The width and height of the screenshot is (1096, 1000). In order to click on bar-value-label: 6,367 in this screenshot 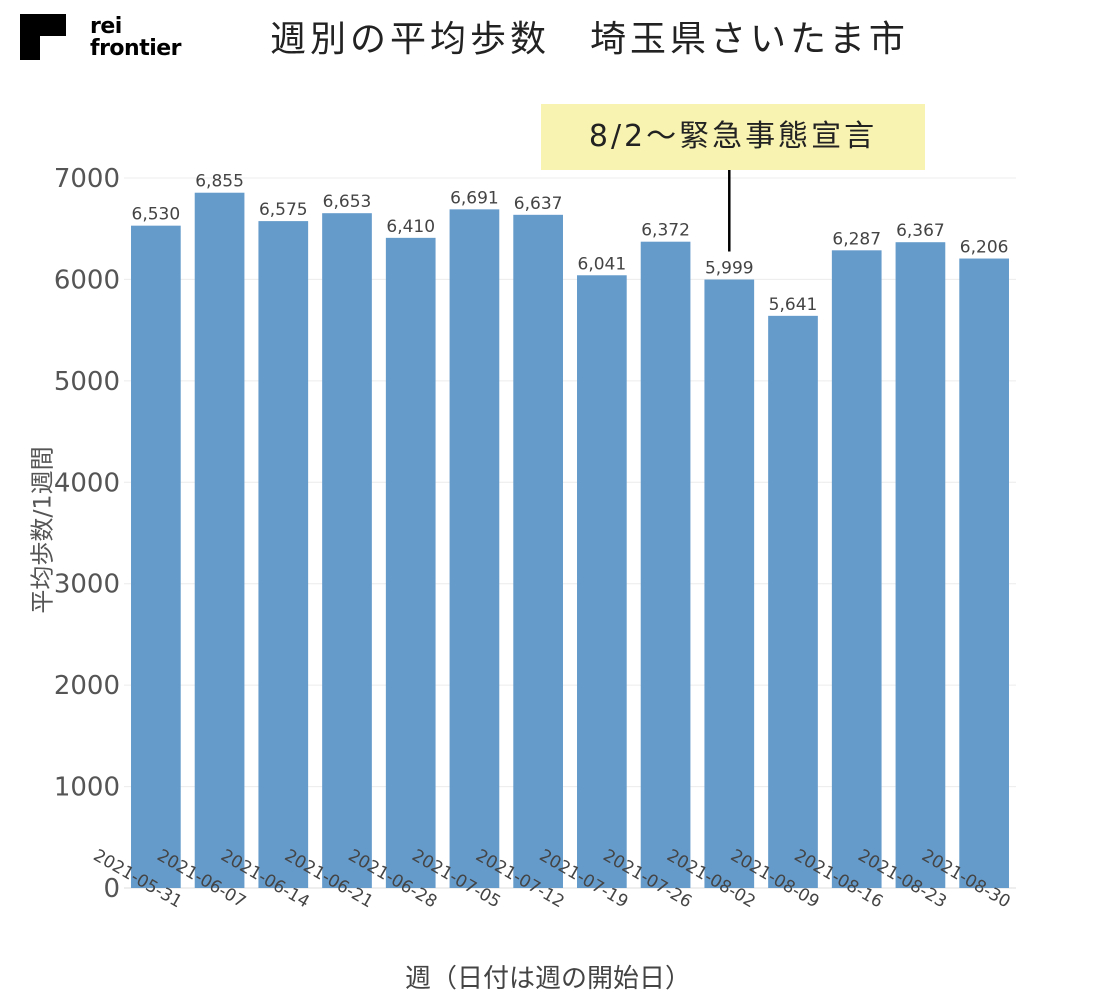, I will do `click(920, 231)`.